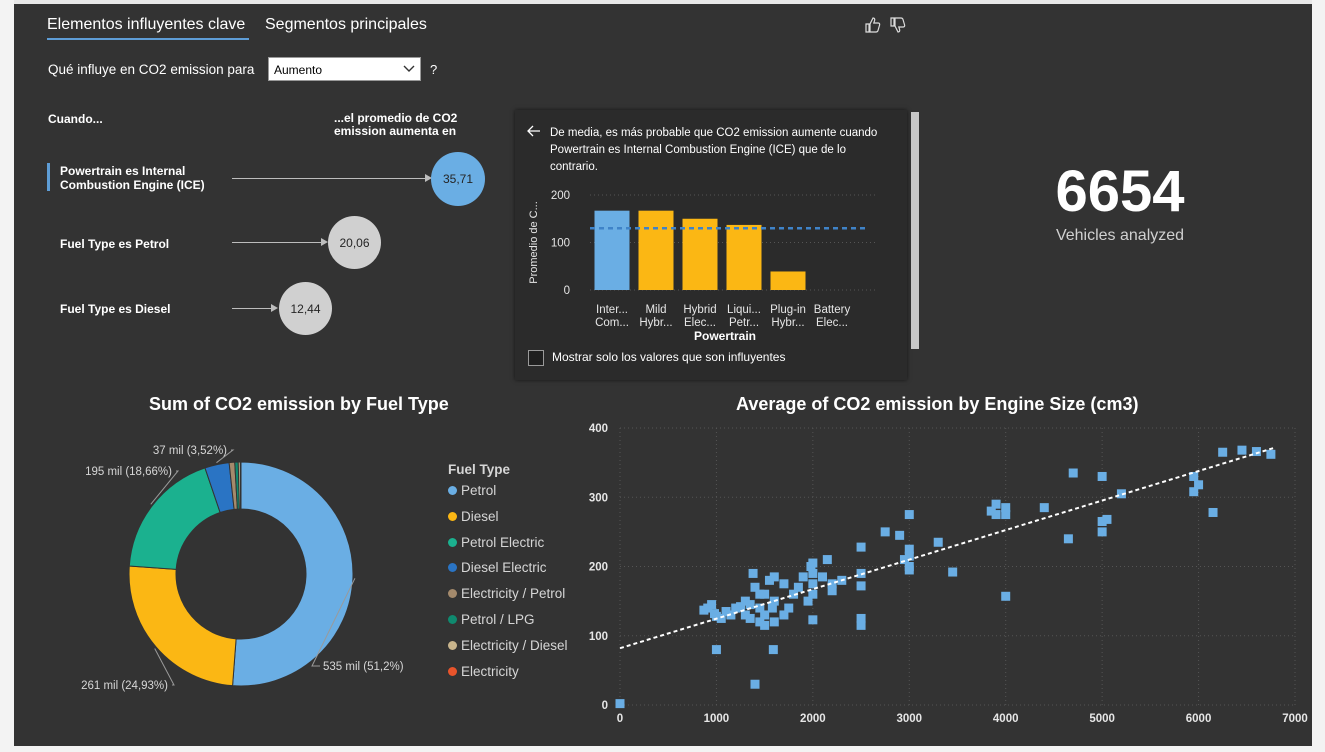  What do you see at coordinates (354, 242) in the screenshot?
I see `influencer-bubble: 20,06` at bounding box center [354, 242].